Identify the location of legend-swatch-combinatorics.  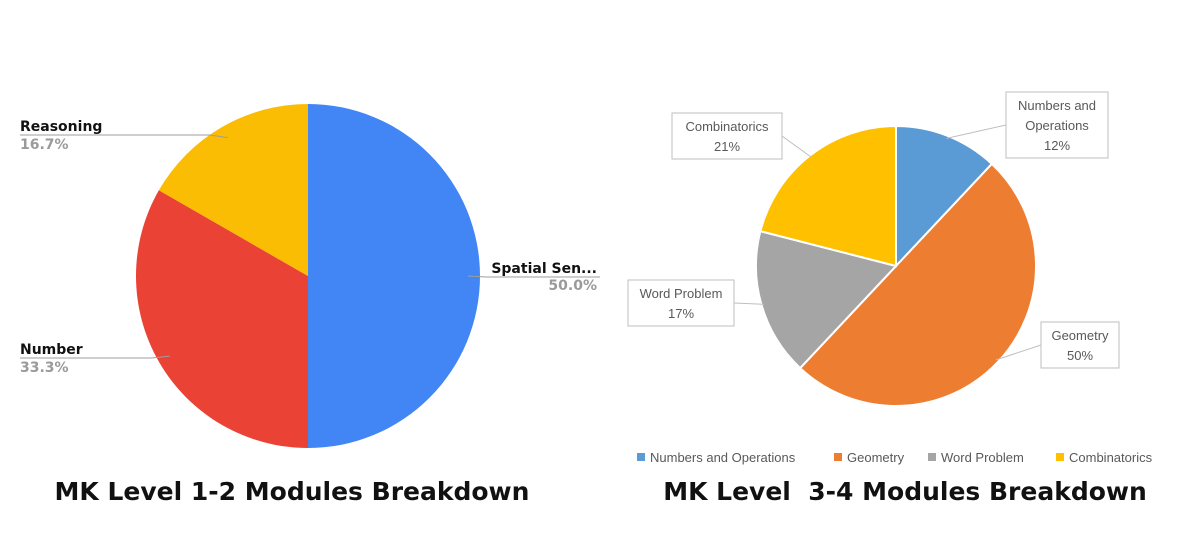
(1060, 457).